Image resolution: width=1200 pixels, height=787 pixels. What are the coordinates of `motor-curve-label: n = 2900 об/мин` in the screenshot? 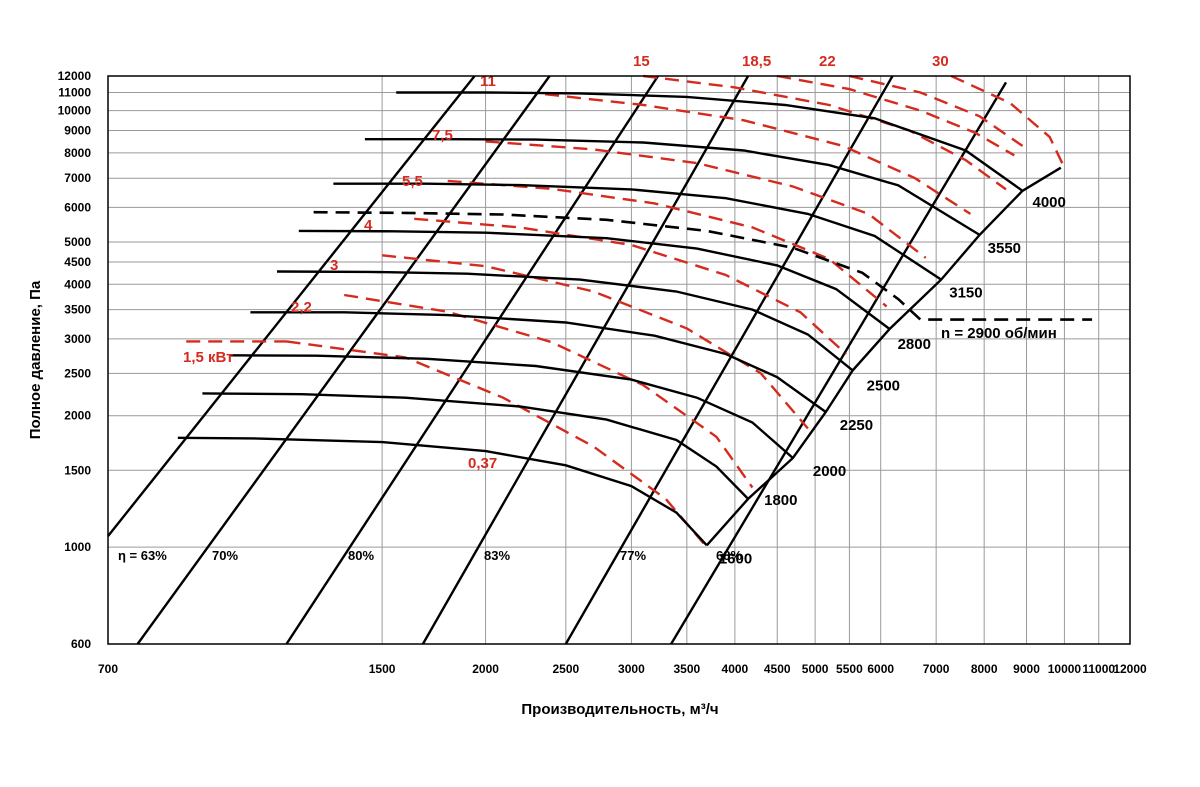 It's located at (999, 333).